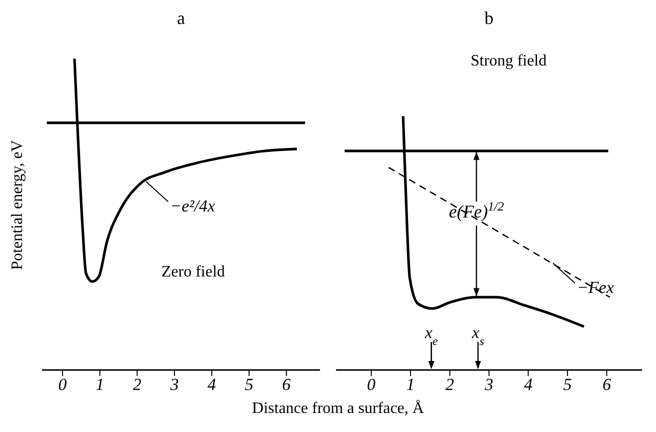 The height and width of the screenshot is (432, 656). What do you see at coordinates (181, 19) in the screenshot?
I see `chart-title: a` at bounding box center [181, 19].